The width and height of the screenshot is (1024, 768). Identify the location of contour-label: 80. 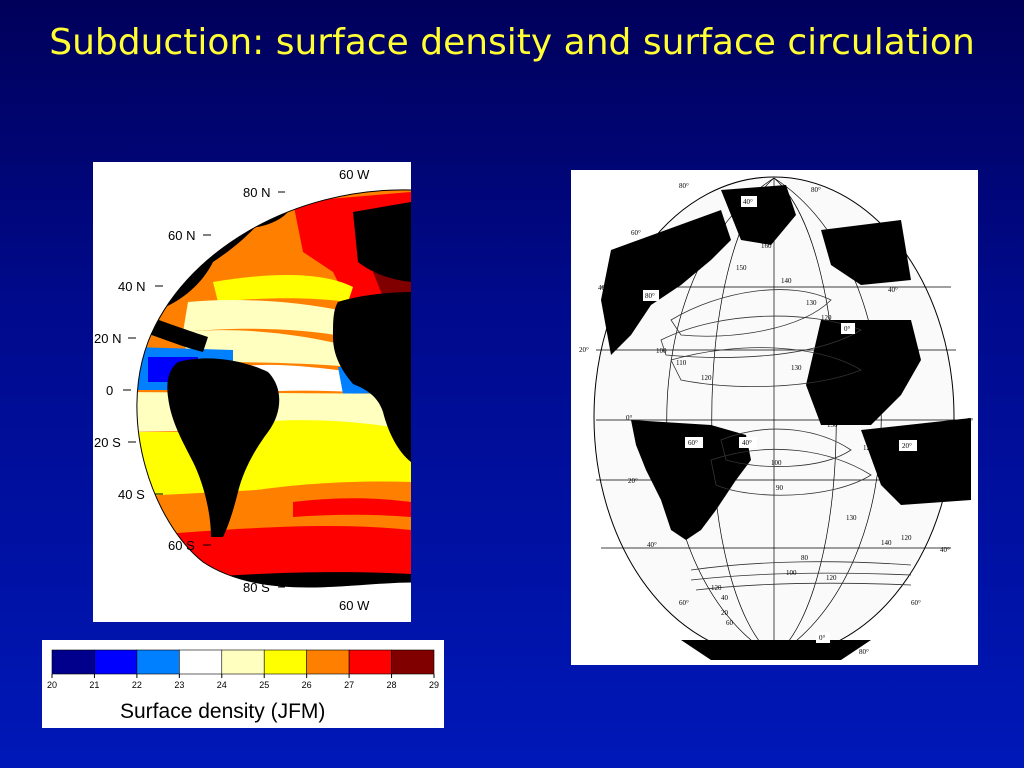
(805, 558).